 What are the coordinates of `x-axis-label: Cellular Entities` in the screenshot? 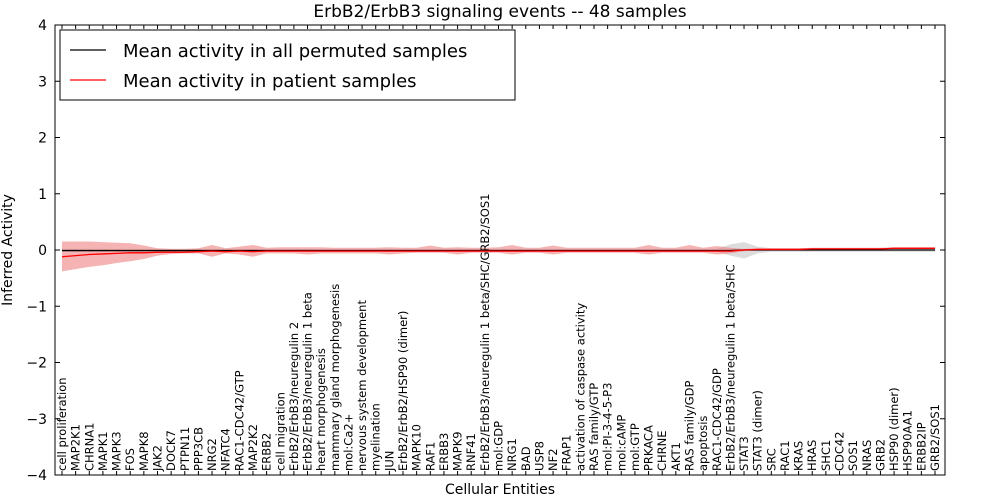 It's located at (500, 490).